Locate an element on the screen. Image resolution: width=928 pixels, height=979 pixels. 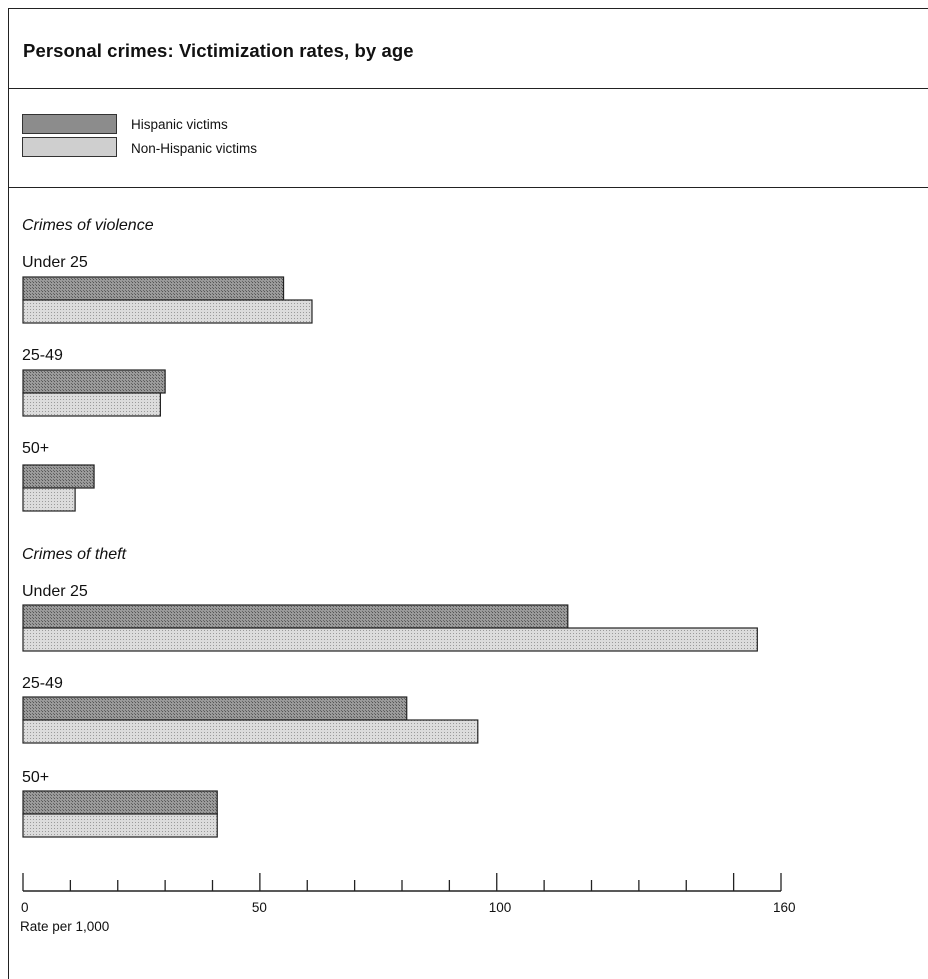
section-label-theft: Crimes of theft is located at coordinates (74, 554).